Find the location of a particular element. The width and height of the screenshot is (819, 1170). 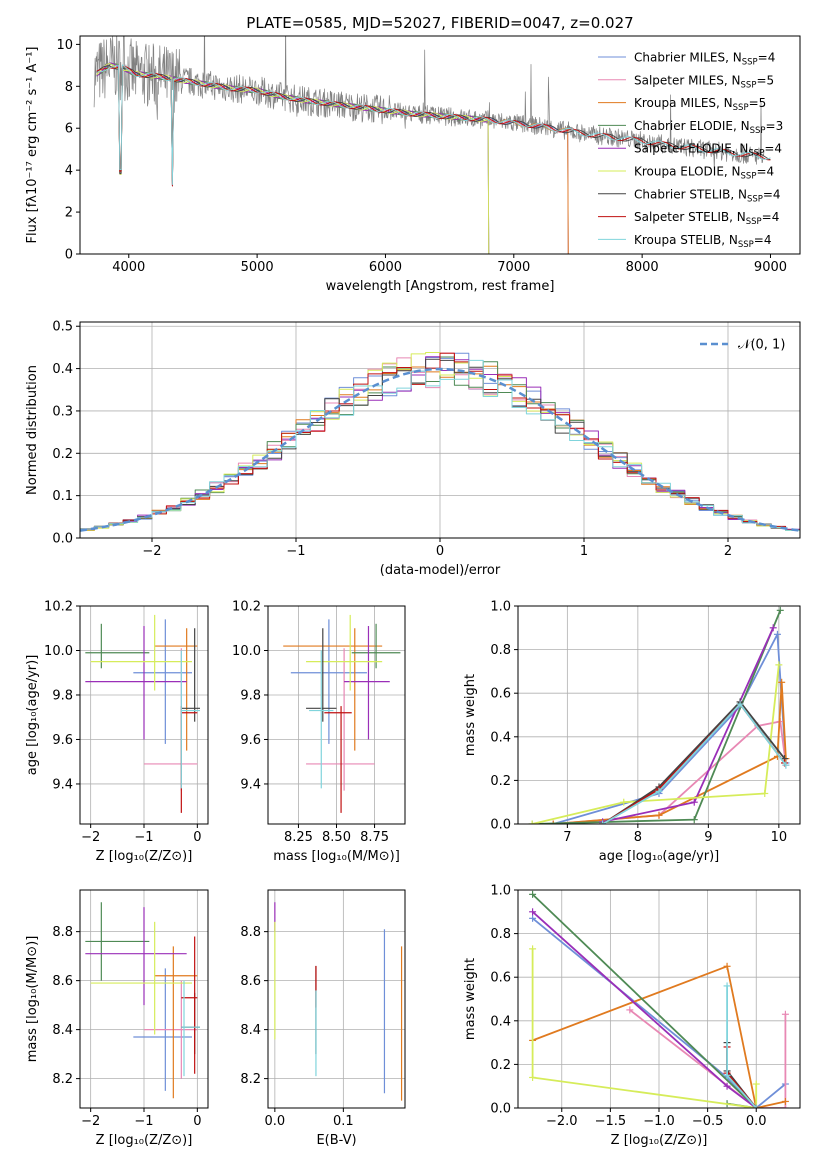

series-line-salpeter_elodie is located at coordinates (688, 725).